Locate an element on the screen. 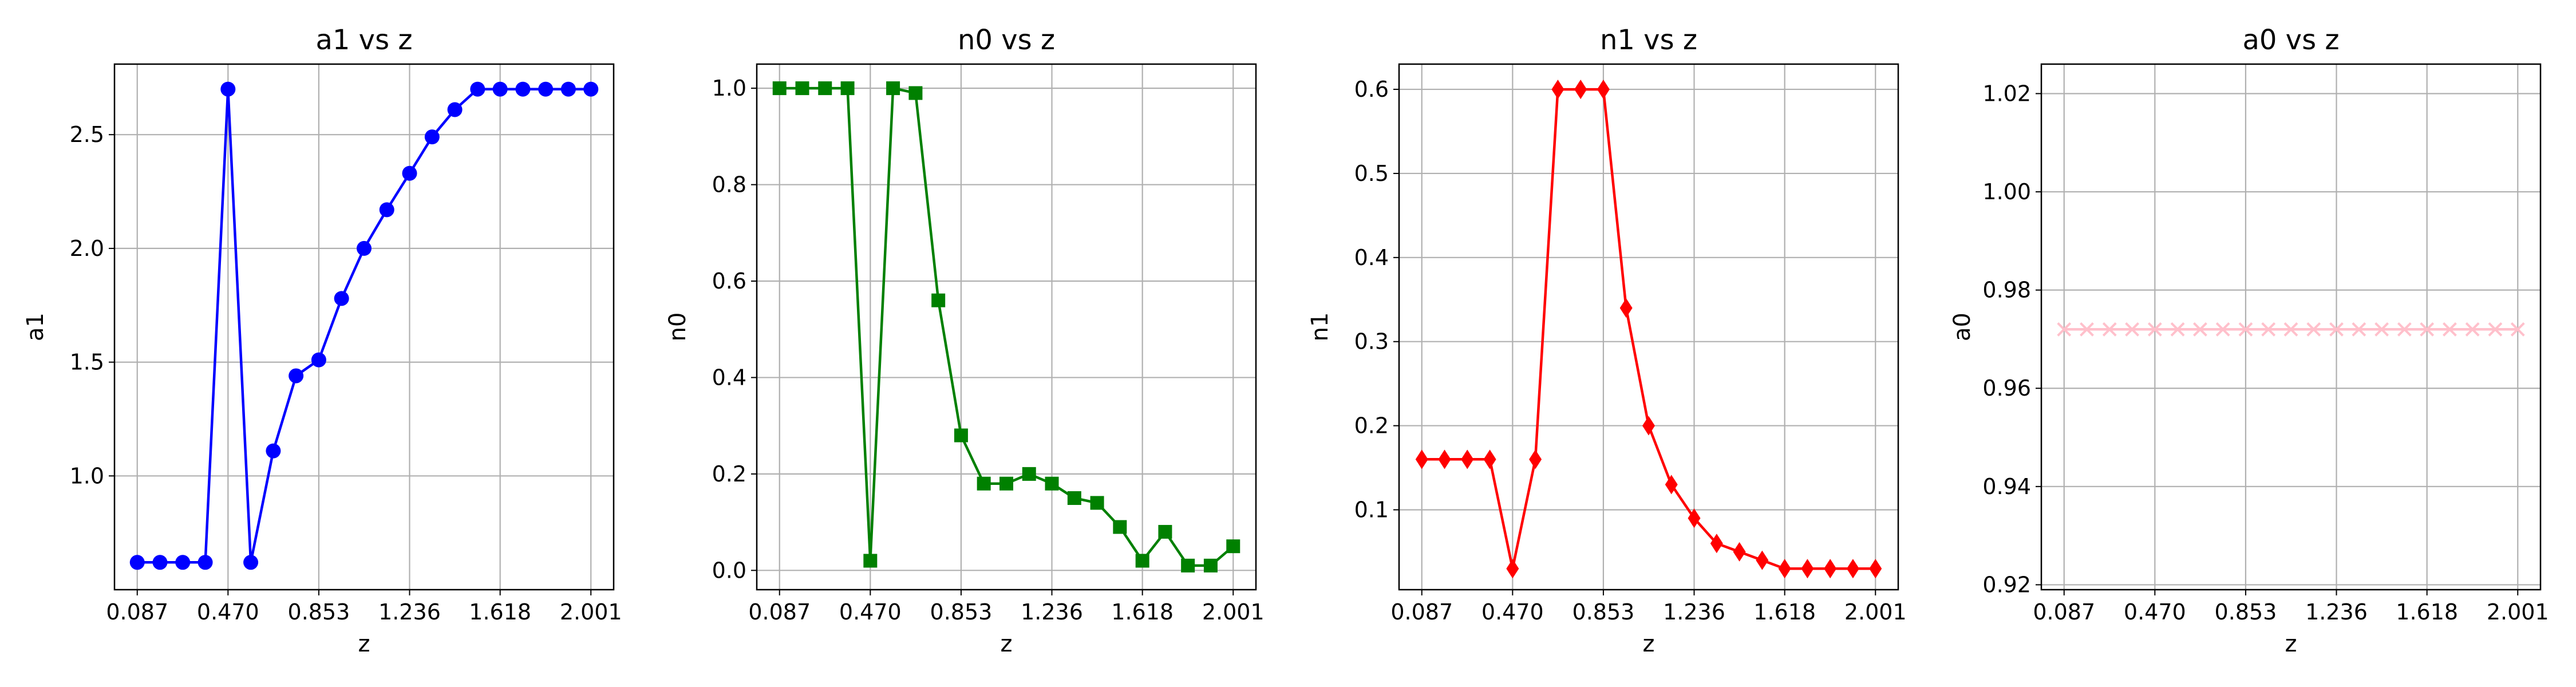 This screenshot has width=2576, height=687. y-tick-label: 0.0 is located at coordinates (729, 570).